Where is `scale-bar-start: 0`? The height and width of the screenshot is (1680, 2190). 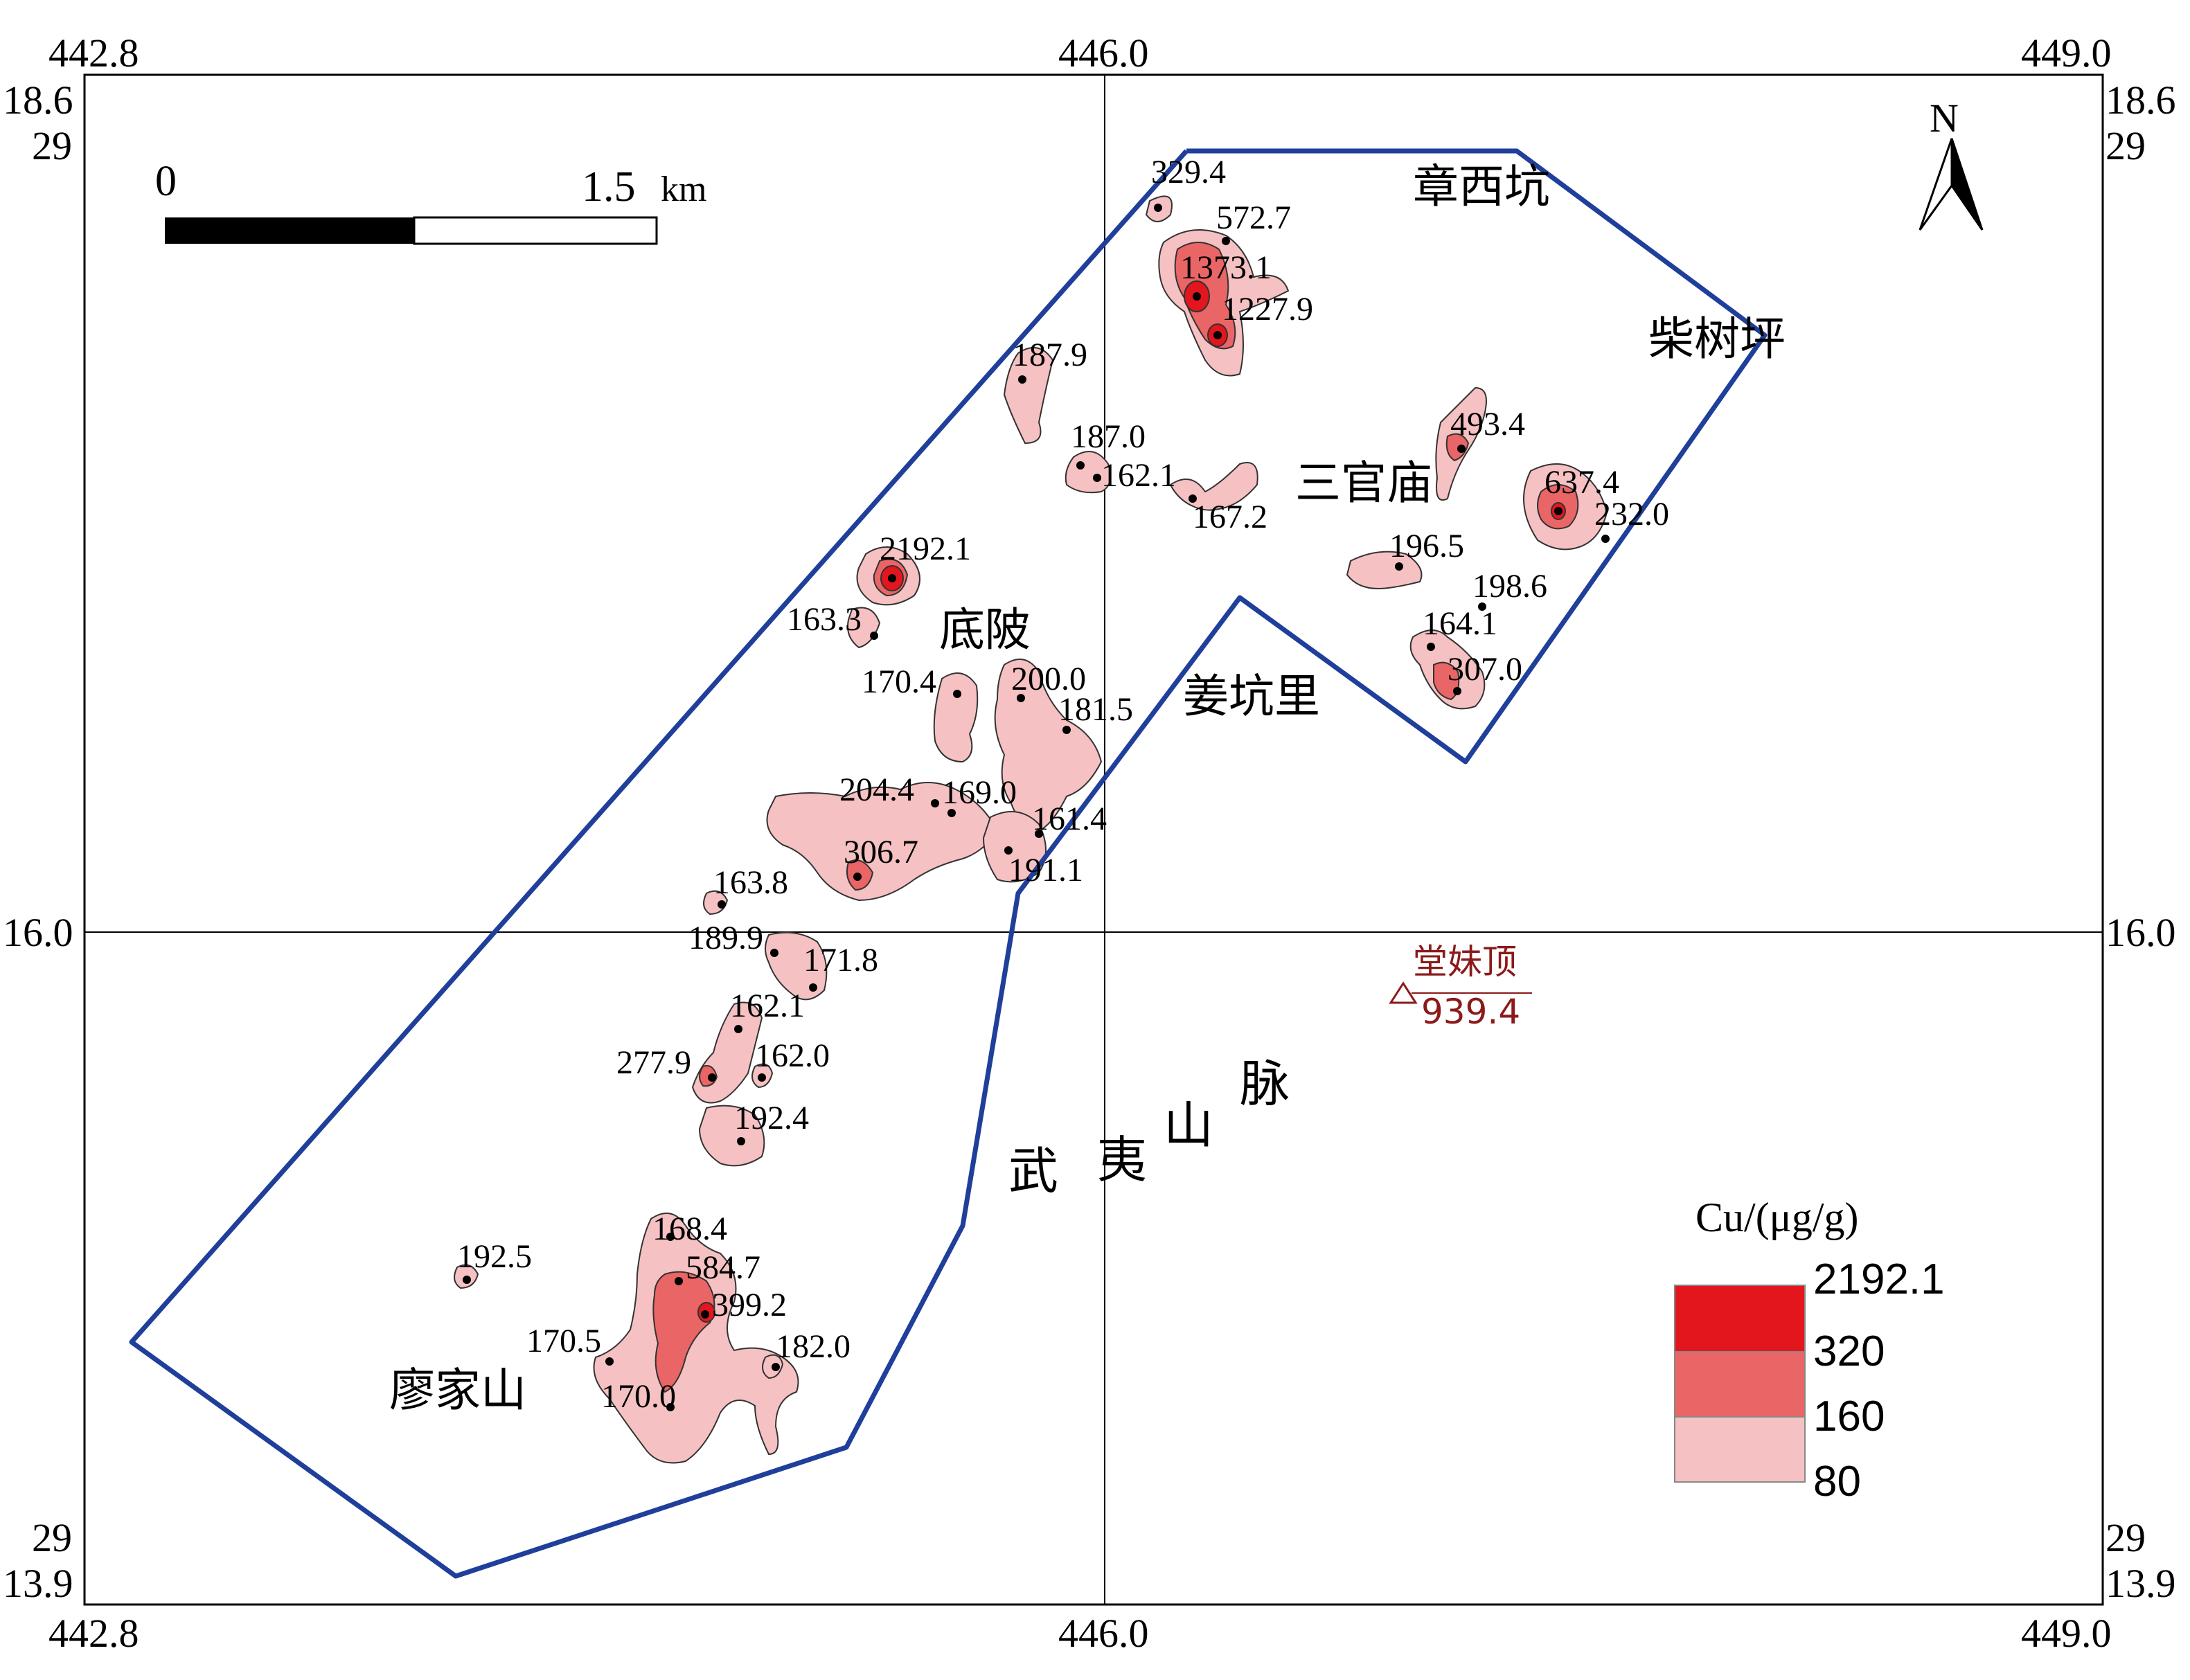 scale-bar-start: 0 is located at coordinates (166, 181).